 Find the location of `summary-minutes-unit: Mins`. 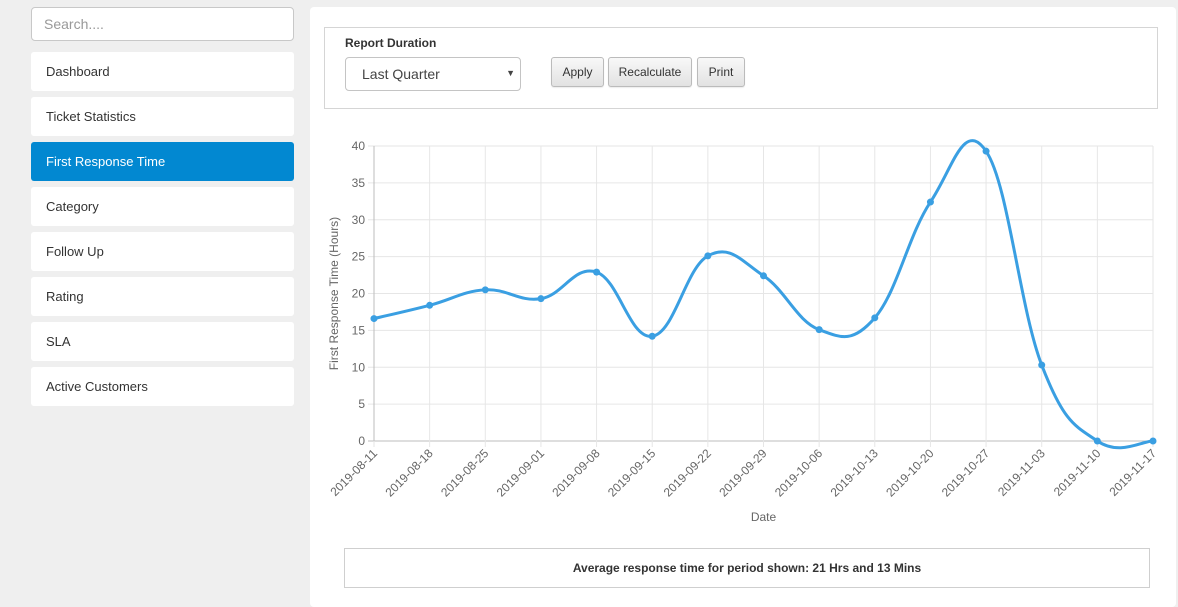

summary-minutes-unit: Mins is located at coordinates (906, 568).